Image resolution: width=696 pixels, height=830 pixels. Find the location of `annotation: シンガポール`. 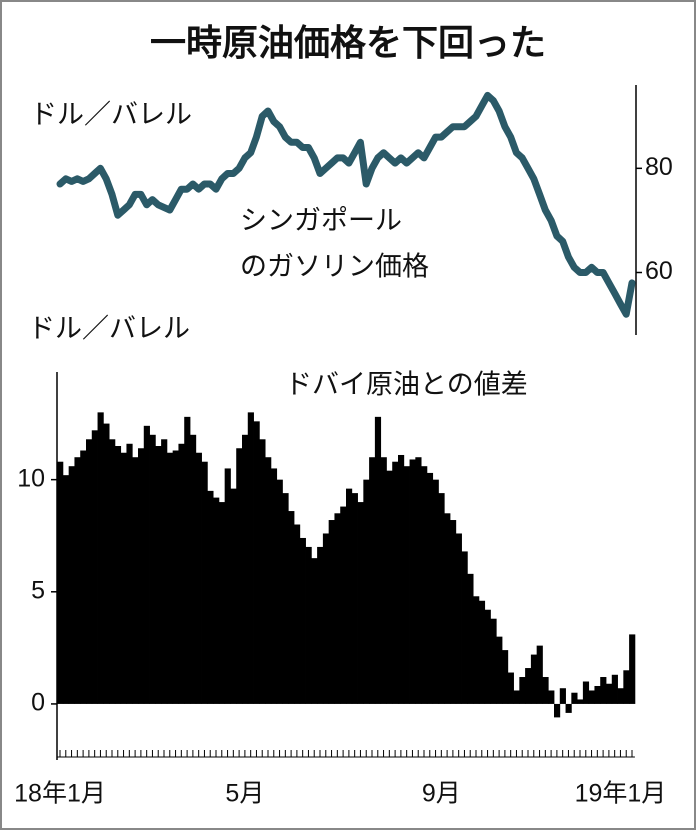

annotation: シンガポール is located at coordinates (321, 221).